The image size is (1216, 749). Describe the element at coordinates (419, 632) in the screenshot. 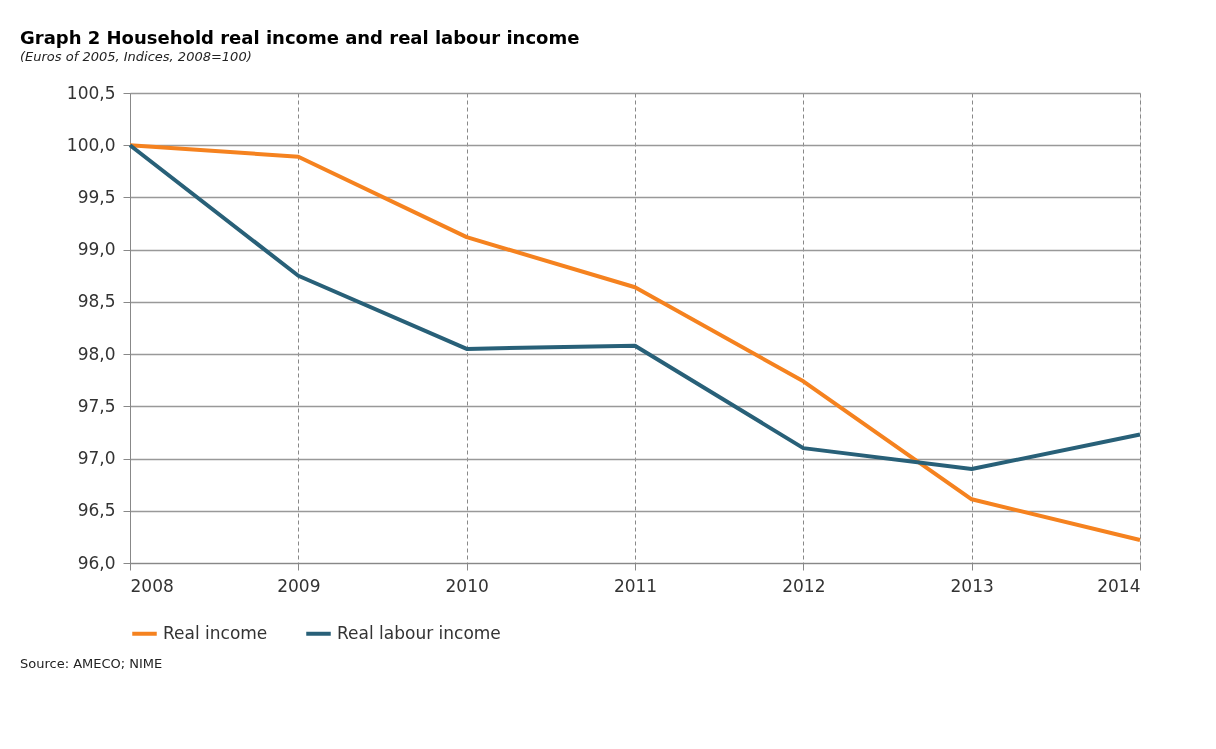

I see `legend-label: Real labour income` at that location.